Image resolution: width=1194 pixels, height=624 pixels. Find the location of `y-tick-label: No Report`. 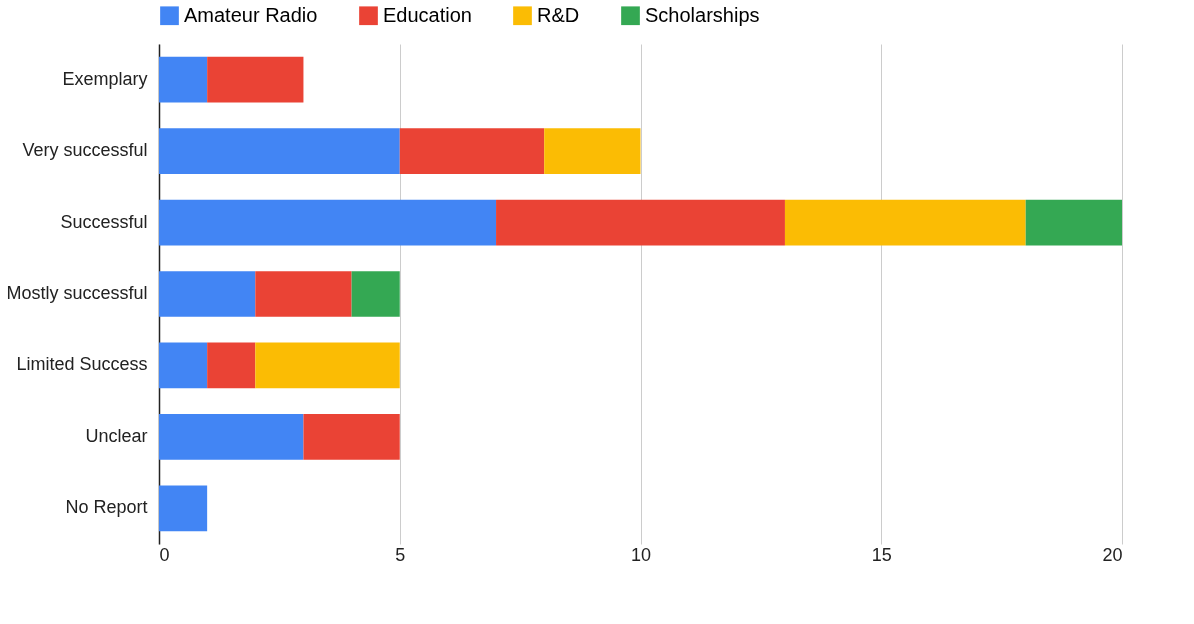

y-tick-label: No Report is located at coordinates (106, 507).